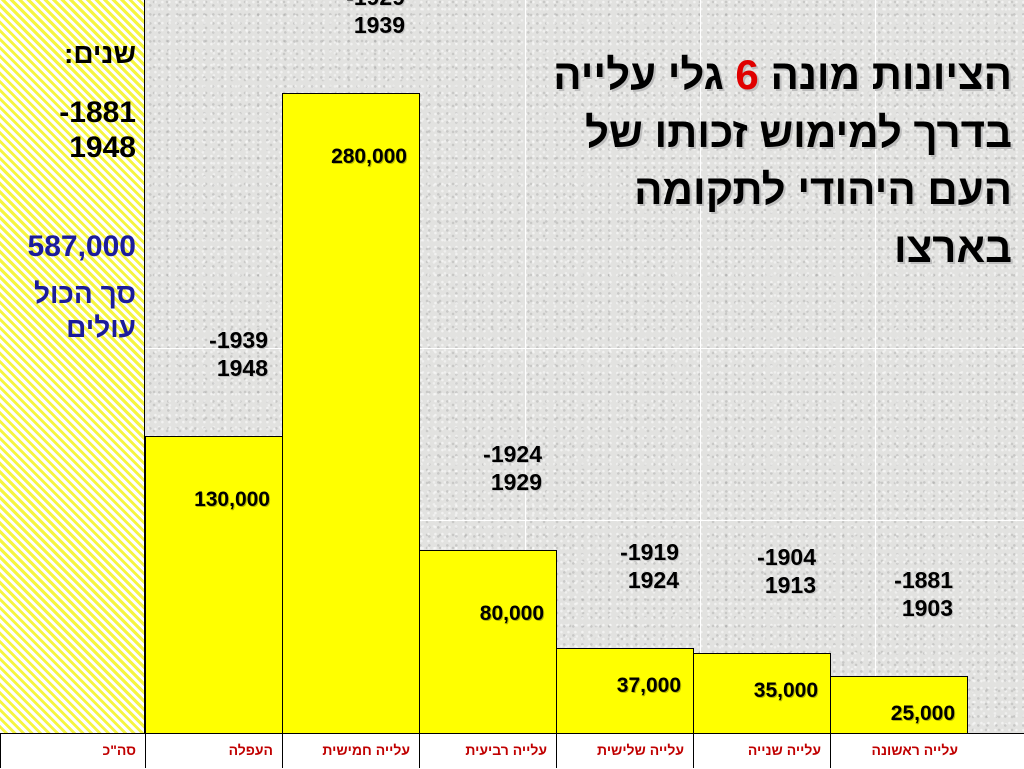 The width and height of the screenshot is (1024, 769). Describe the element at coordinates (369, 156) in the screenshot. I see `bar-value-label: 280,000` at that location.